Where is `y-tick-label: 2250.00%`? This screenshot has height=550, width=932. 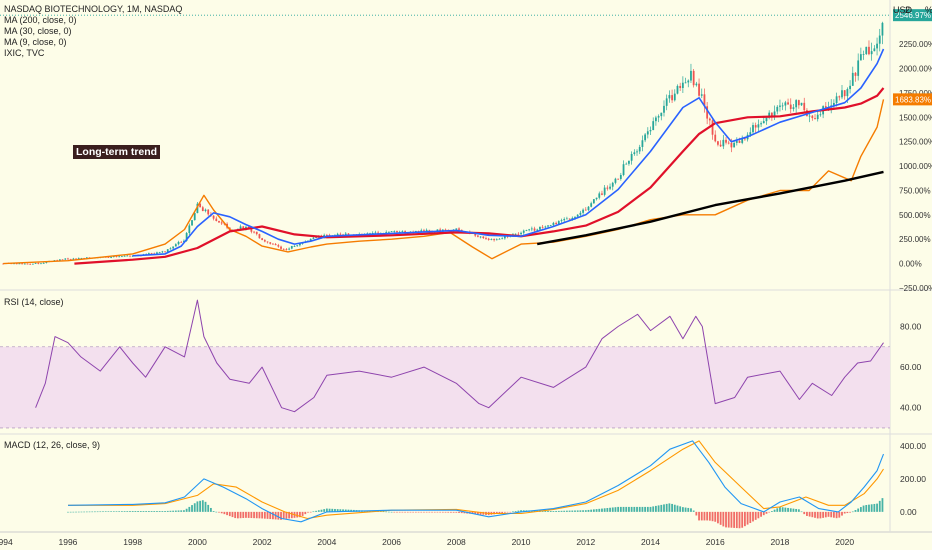 y-tick-label: 2250.00% is located at coordinates (915, 44).